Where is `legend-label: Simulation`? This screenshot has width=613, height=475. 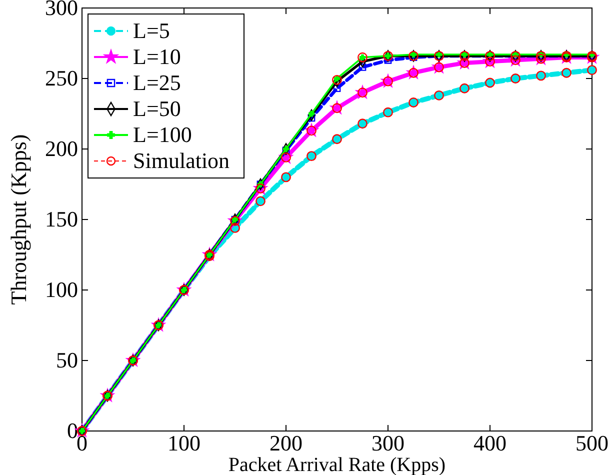
legend-label: Simulation is located at coordinates (181, 160).